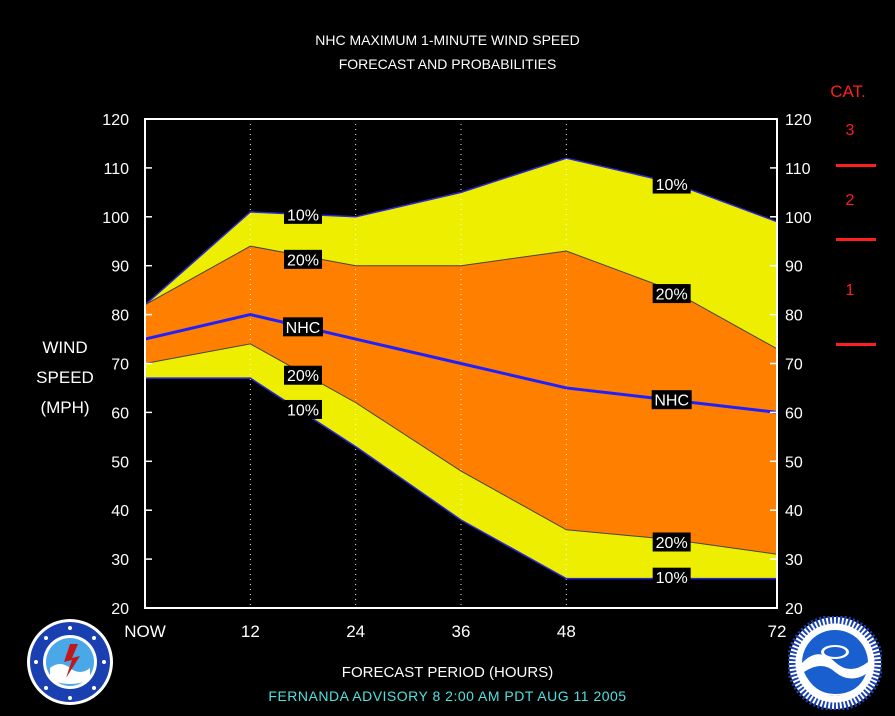  Describe the element at coordinates (835, 663) in the screenshot. I see `noaa-logo` at that location.